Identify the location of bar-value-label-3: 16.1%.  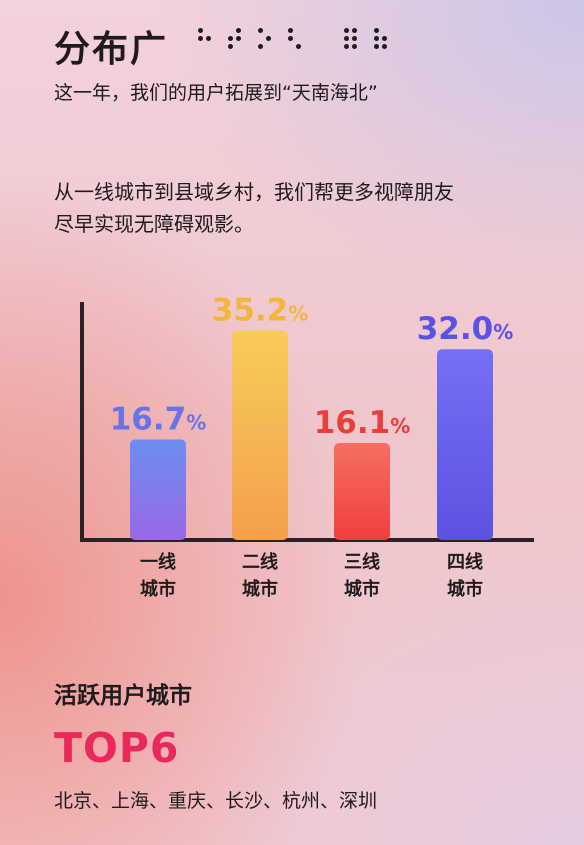
(362, 423).